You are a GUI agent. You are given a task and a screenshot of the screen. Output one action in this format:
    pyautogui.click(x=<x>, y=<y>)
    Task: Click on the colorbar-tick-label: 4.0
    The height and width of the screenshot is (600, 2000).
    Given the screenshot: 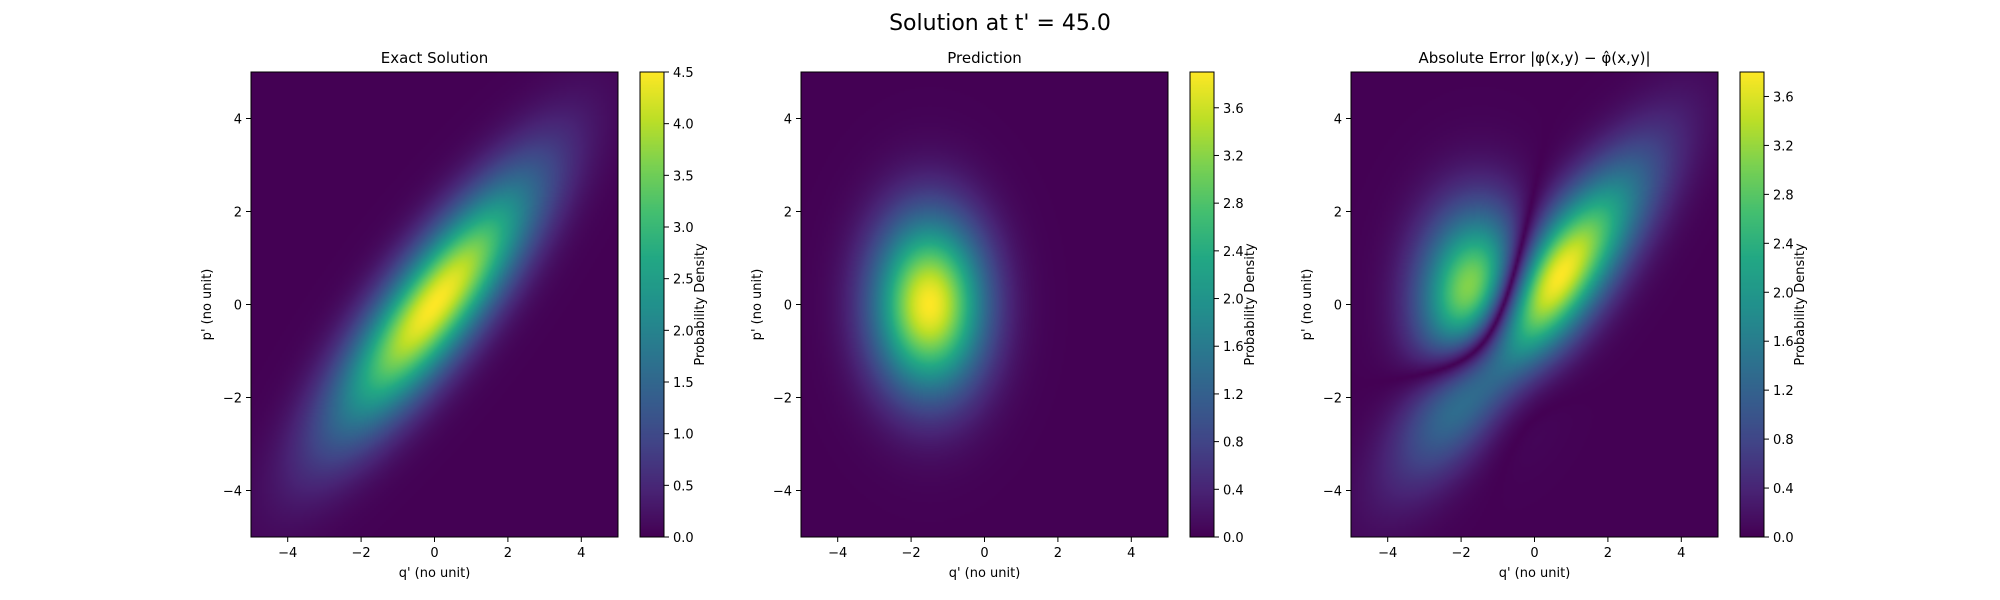 What is the action you would take?
    pyautogui.click(x=683, y=125)
    